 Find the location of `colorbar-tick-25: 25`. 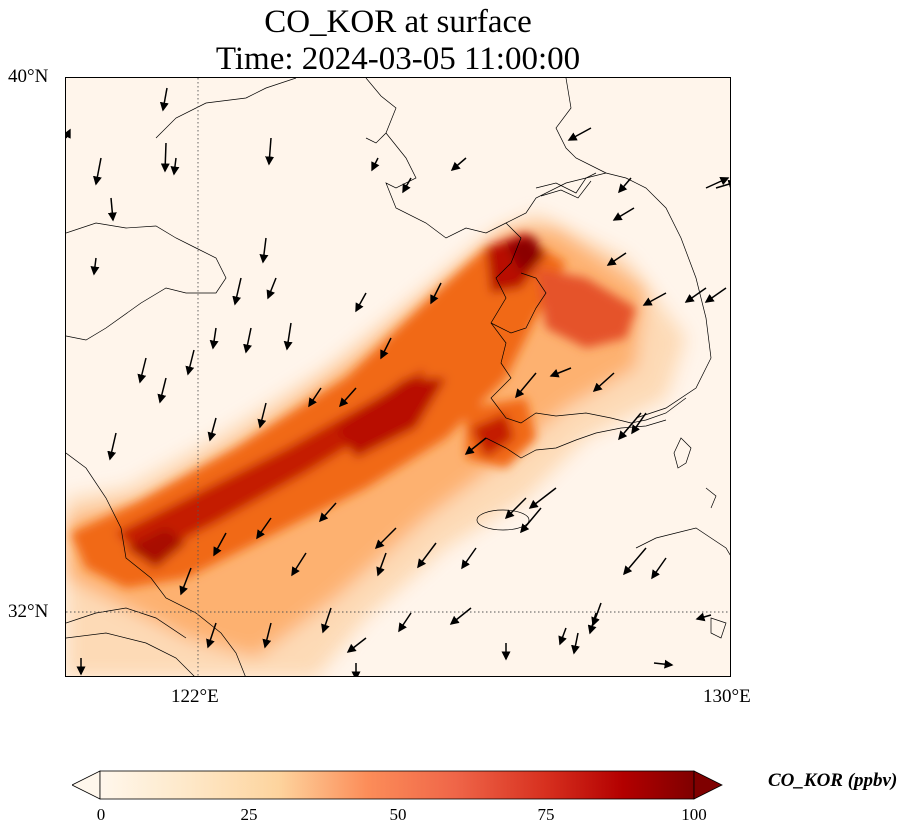

colorbar-tick-25: 25 is located at coordinates (249, 814).